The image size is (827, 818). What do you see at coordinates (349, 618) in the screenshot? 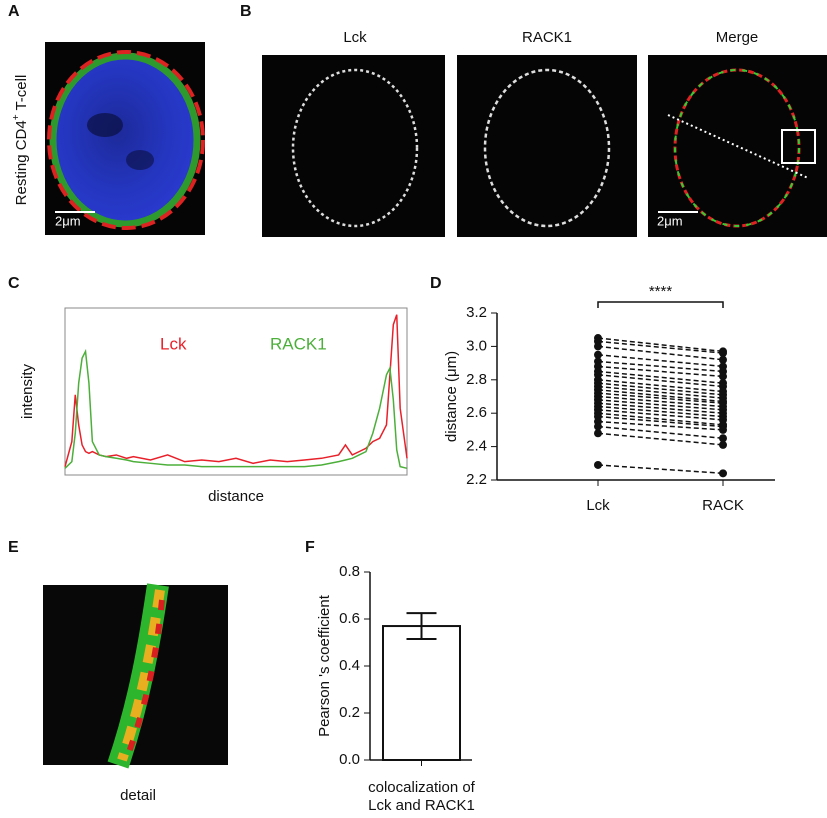
I see `y-tick-label: 0.6` at bounding box center [349, 618].